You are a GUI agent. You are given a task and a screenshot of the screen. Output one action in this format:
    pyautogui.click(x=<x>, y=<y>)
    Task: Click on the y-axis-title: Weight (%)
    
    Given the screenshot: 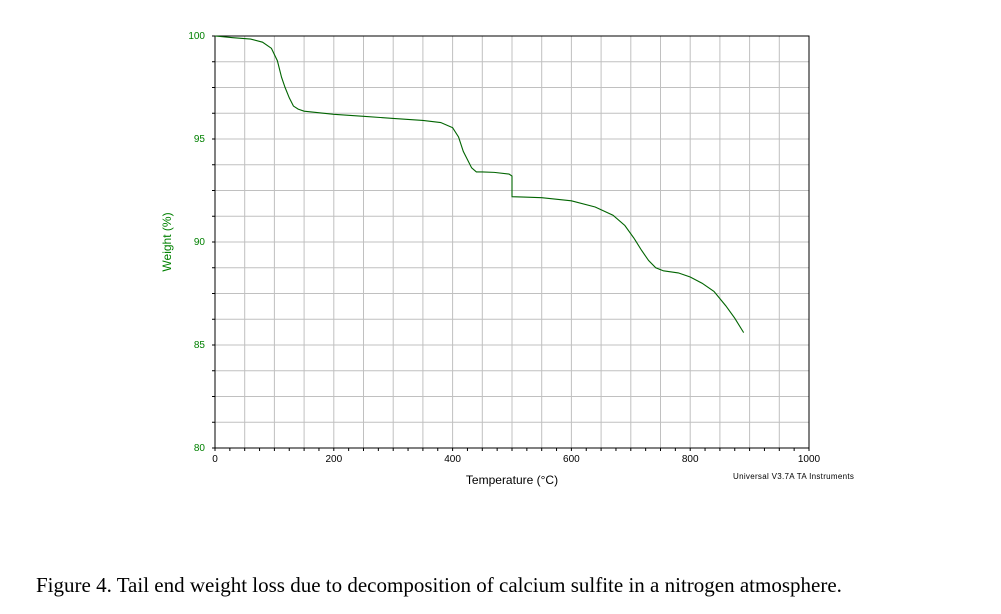 What is the action you would take?
    pyautogui.click(x=167, y=241)
    